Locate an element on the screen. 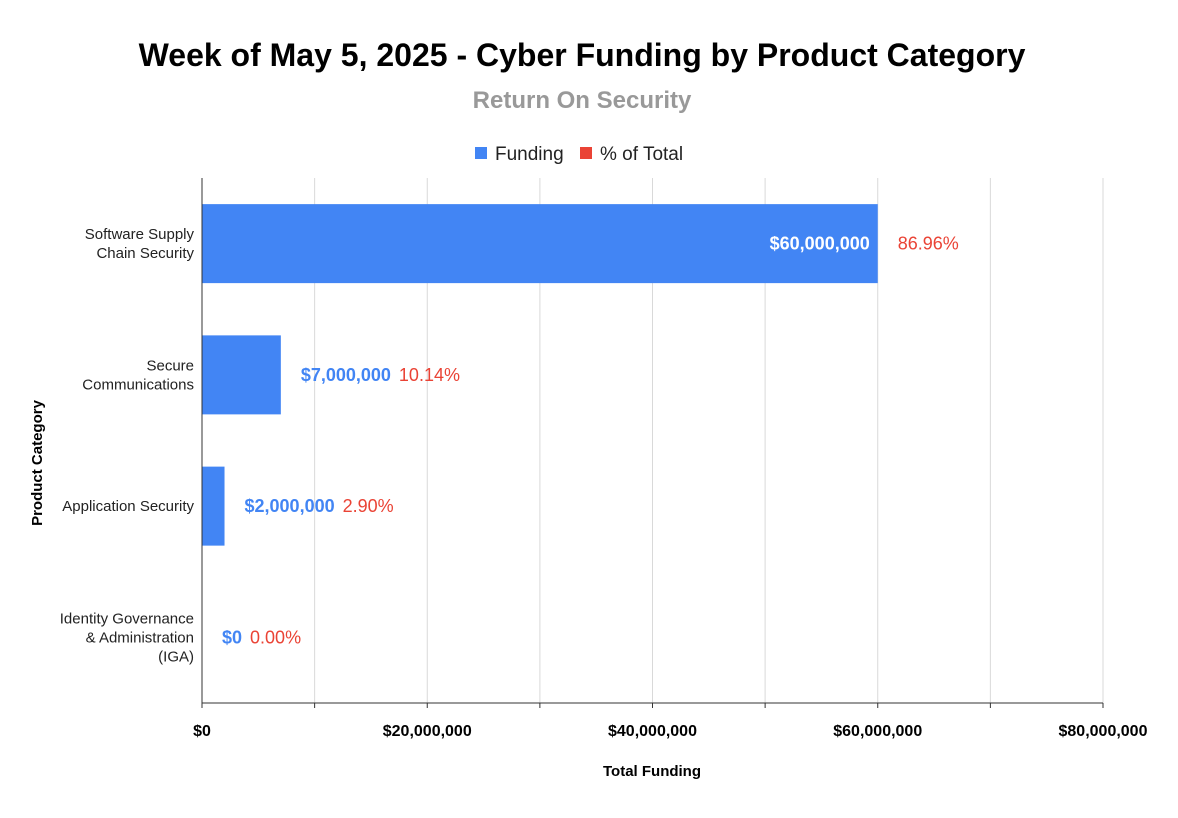  funding-data-label: $60,000,000 is located at coordinates (820, 244).